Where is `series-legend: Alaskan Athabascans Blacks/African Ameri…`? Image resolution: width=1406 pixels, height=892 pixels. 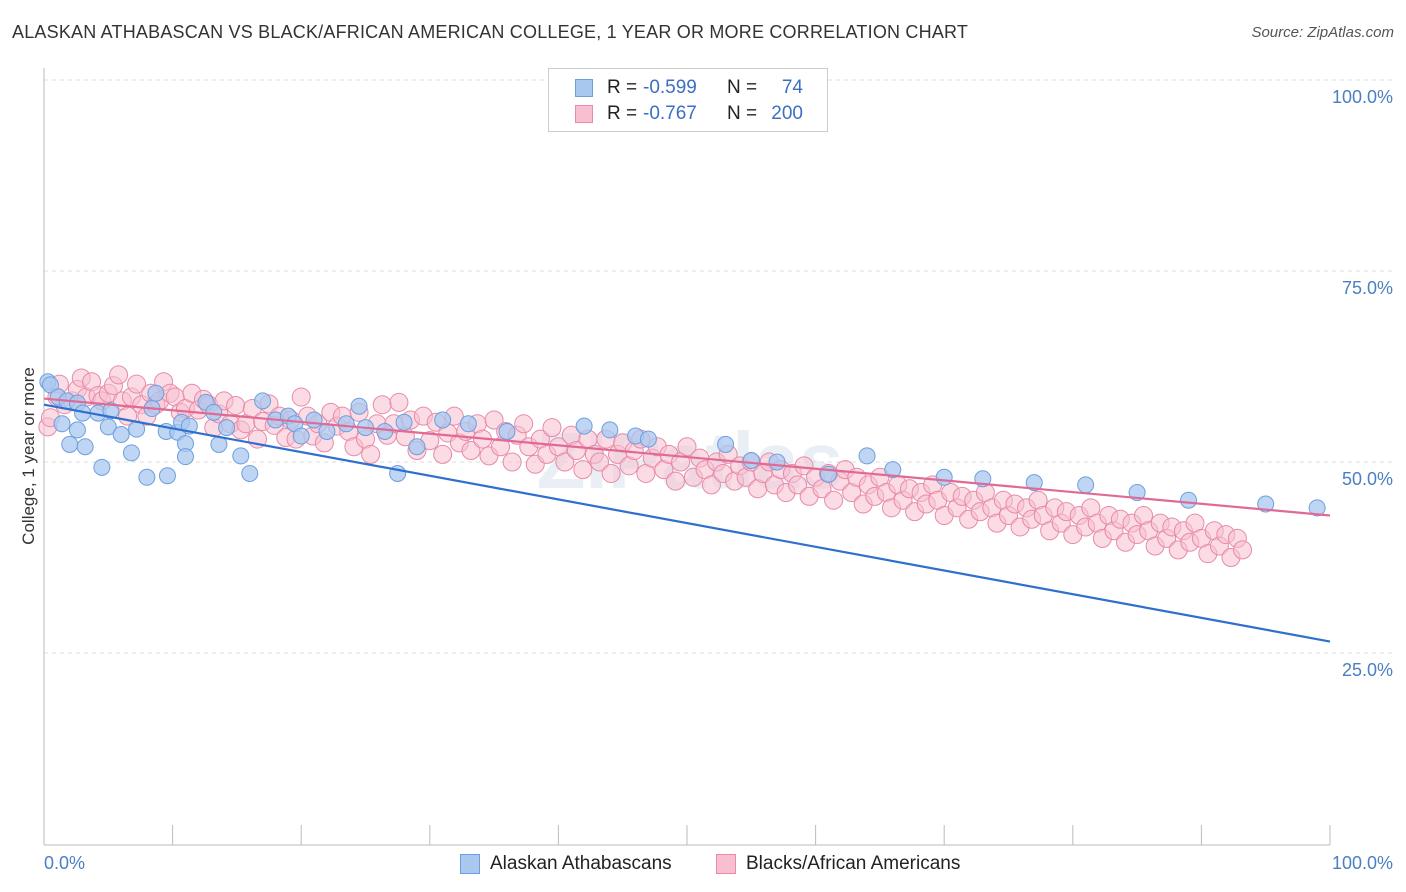 series-legend: Alaskan Athabascans Blacks/African Ameri… is located at coordinates (703, 865).